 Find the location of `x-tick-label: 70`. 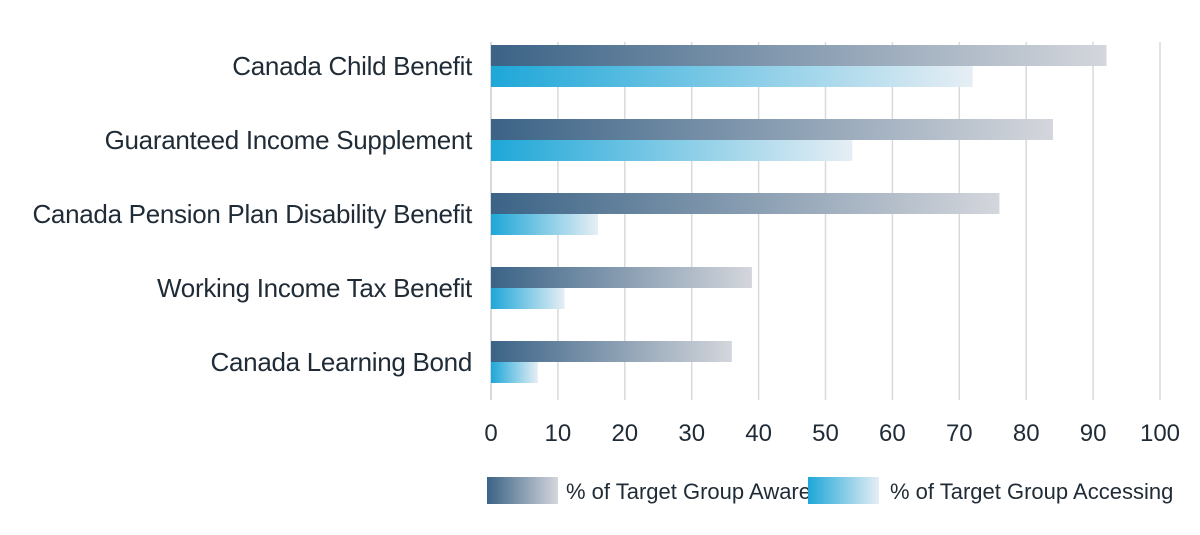

x-tick-label: 70 is located at coordinates (959, 433).